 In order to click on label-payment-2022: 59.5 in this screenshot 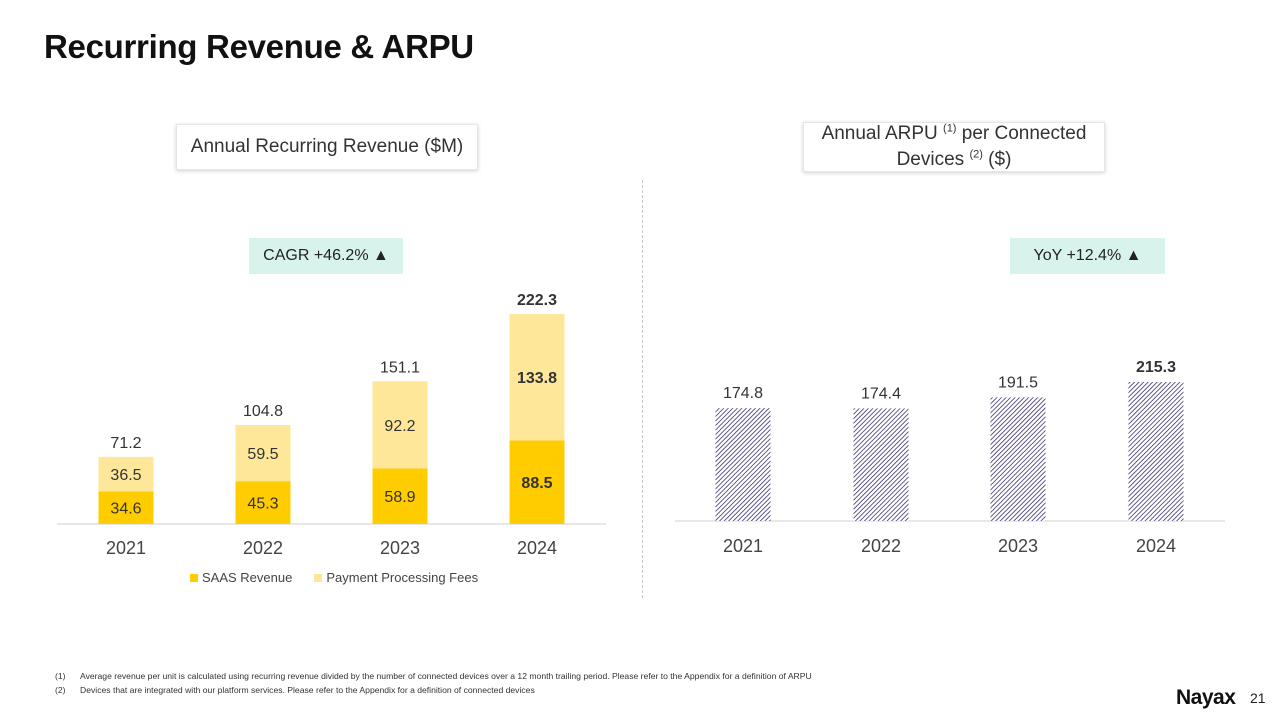, I will do `click(262, 454)`.